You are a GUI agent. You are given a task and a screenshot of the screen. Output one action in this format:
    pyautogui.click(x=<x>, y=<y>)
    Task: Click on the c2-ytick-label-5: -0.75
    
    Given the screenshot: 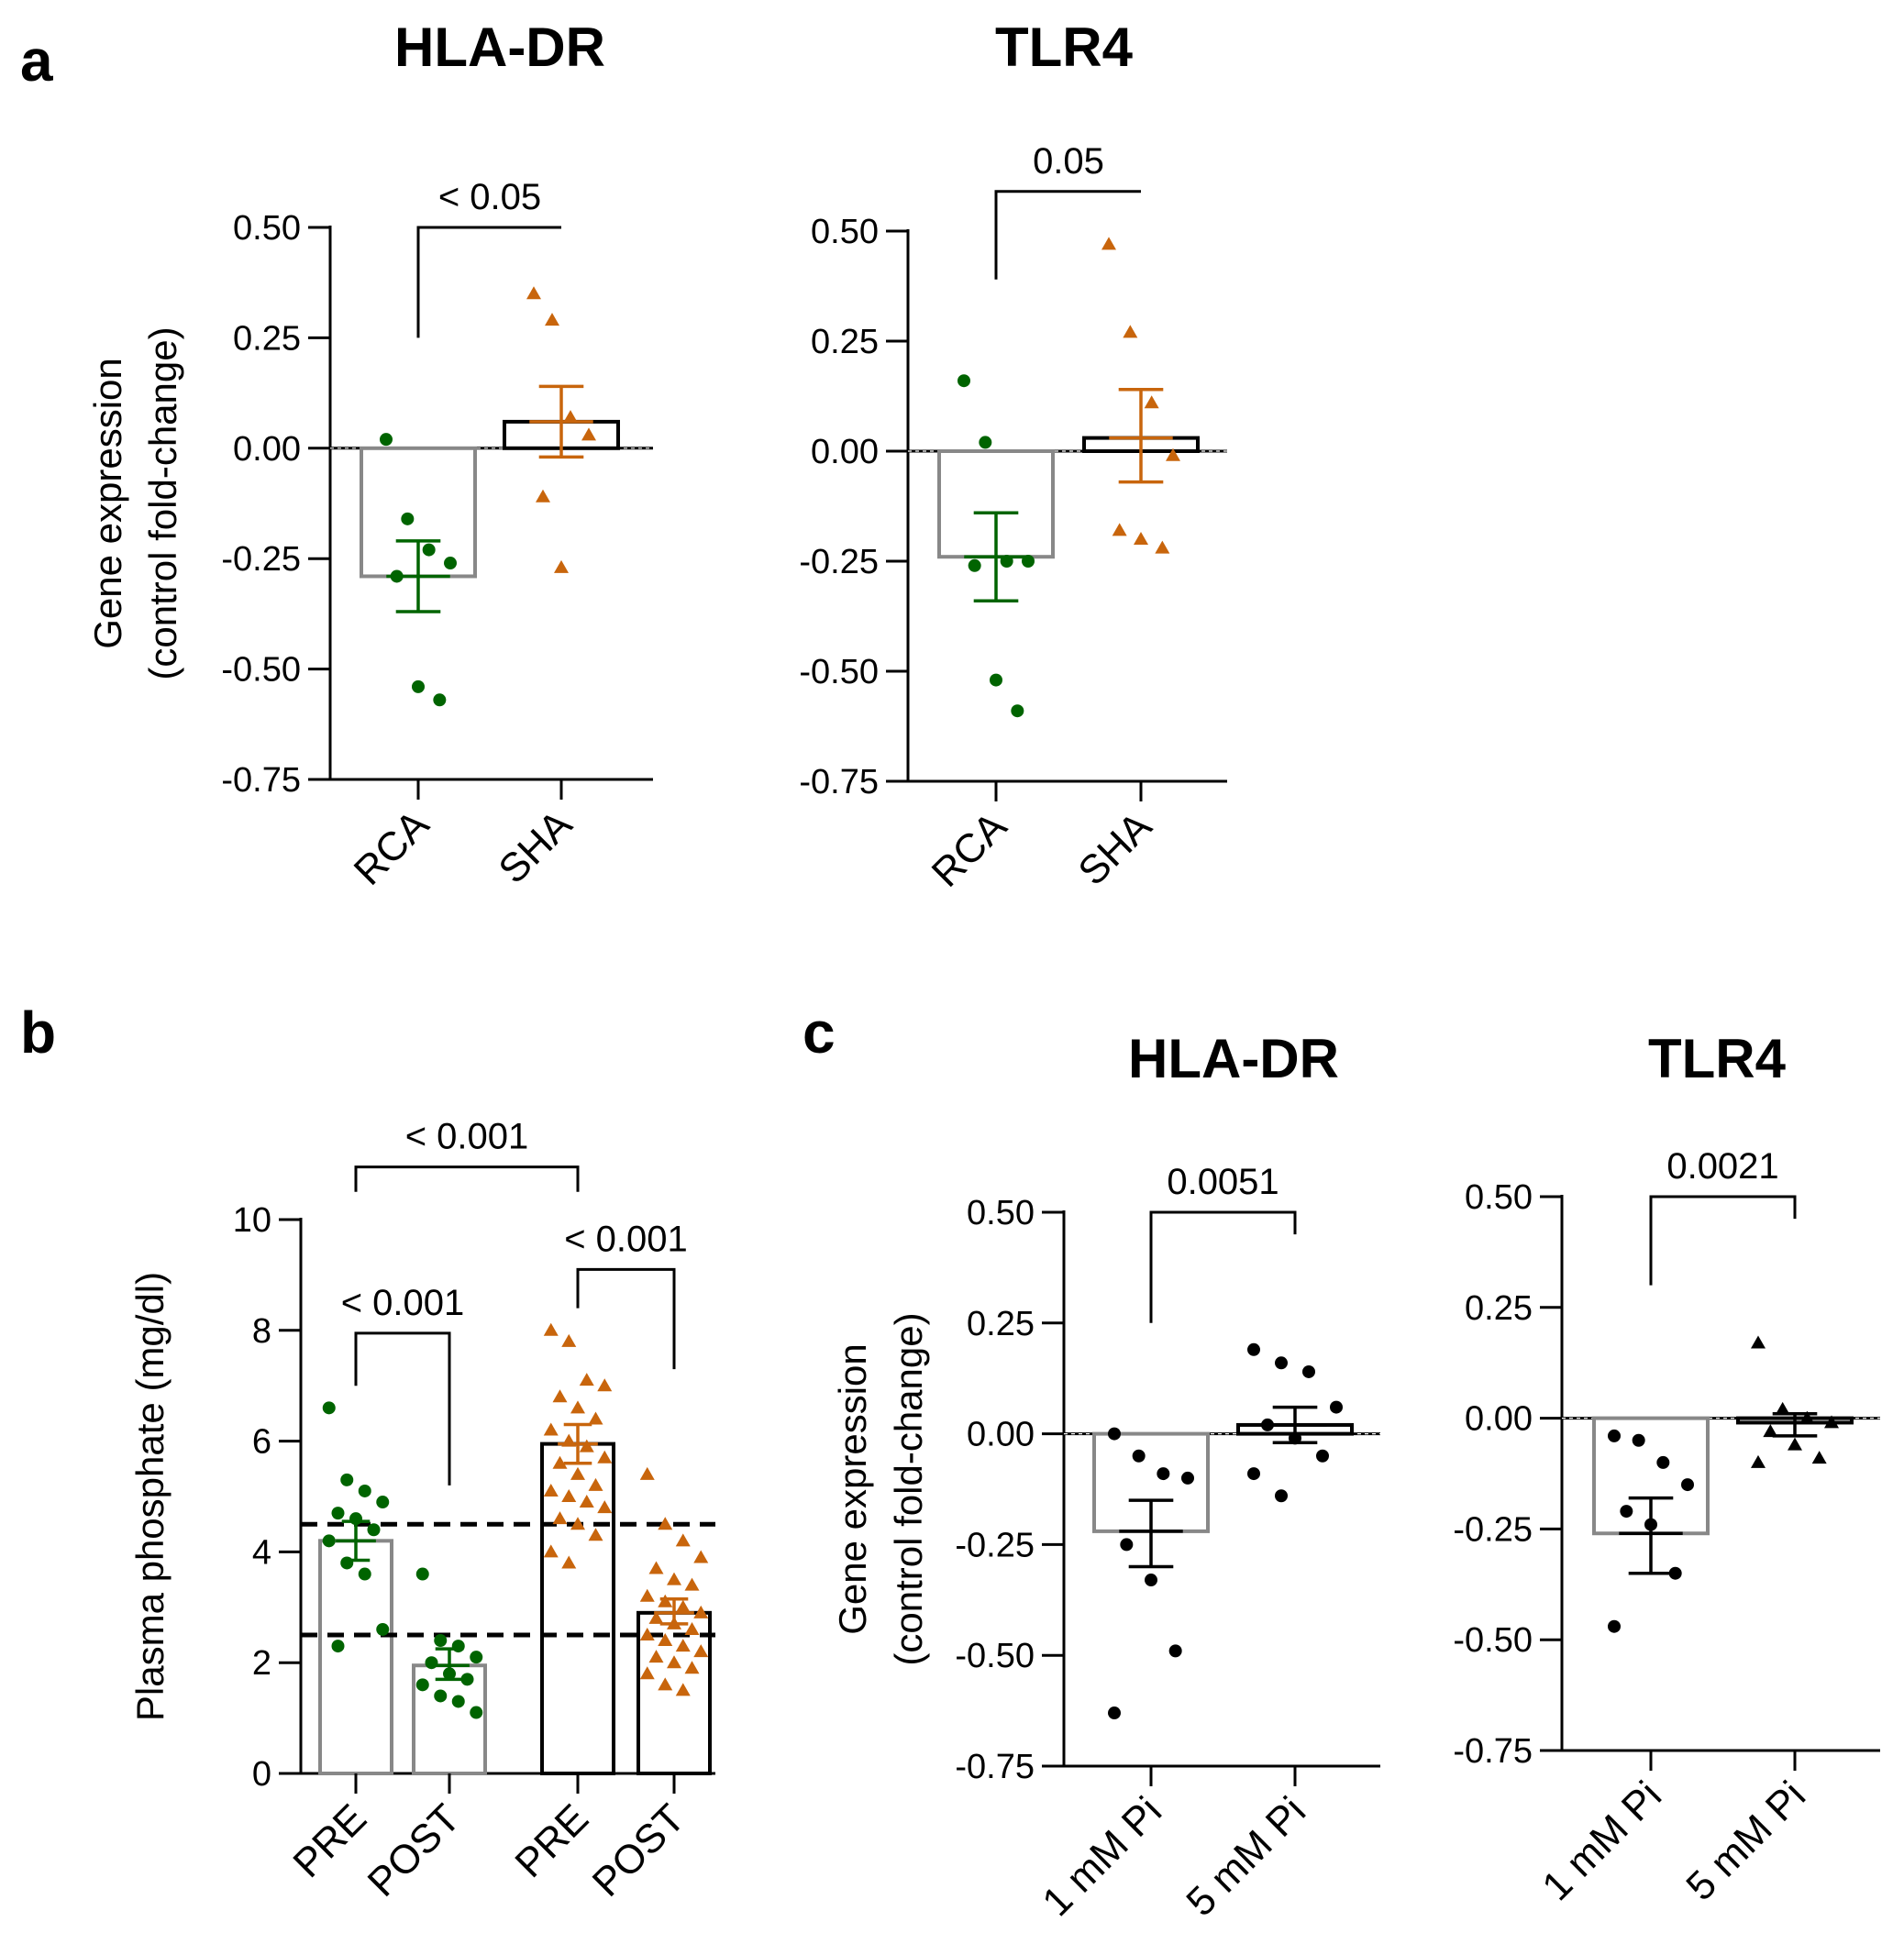 What is the action you would take?
    pyautogui.click(x=1493, y=1751)
    